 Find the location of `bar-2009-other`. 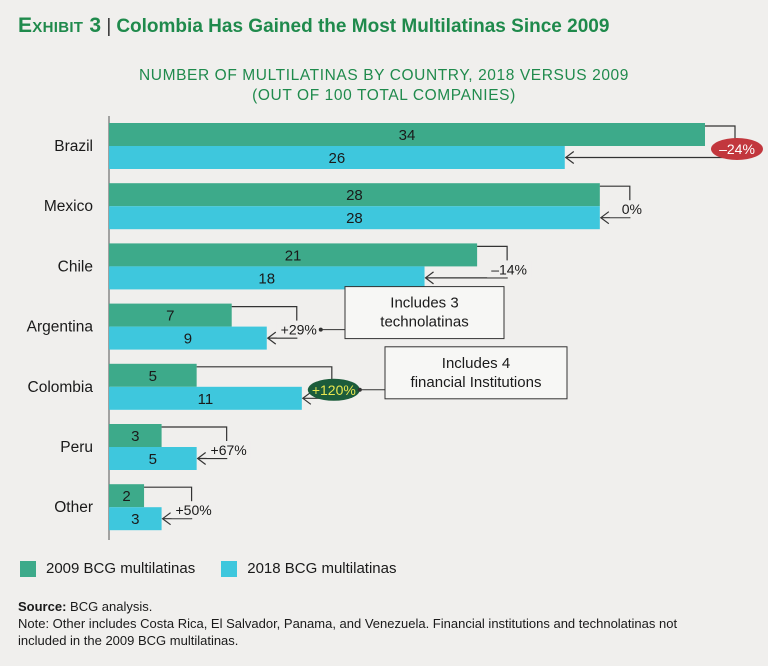

bar-2009-other is located at coordinates (127, 496).